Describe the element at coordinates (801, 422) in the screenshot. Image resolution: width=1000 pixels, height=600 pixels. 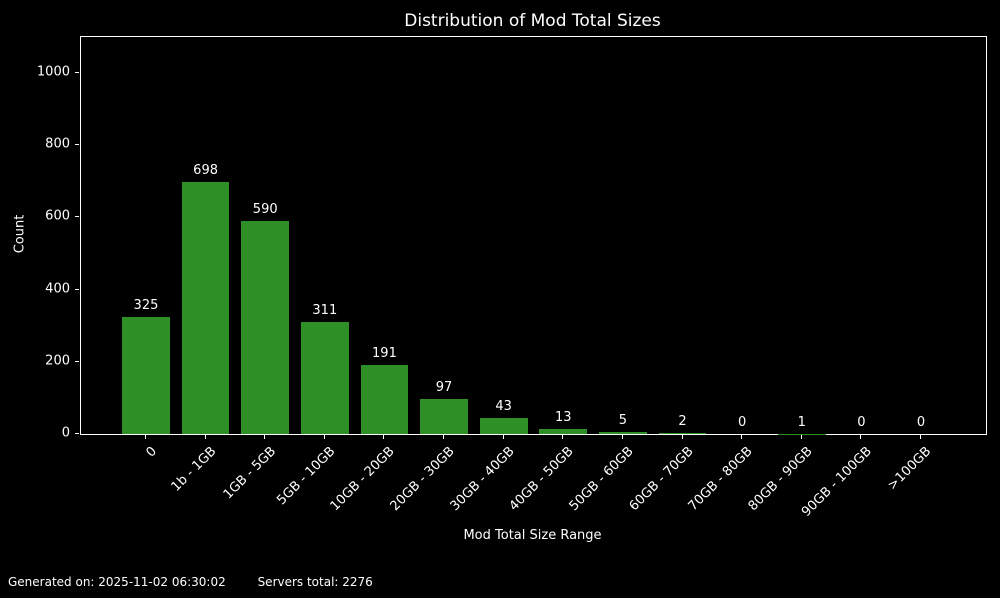
I see `bar-value-label: 1` at that location.